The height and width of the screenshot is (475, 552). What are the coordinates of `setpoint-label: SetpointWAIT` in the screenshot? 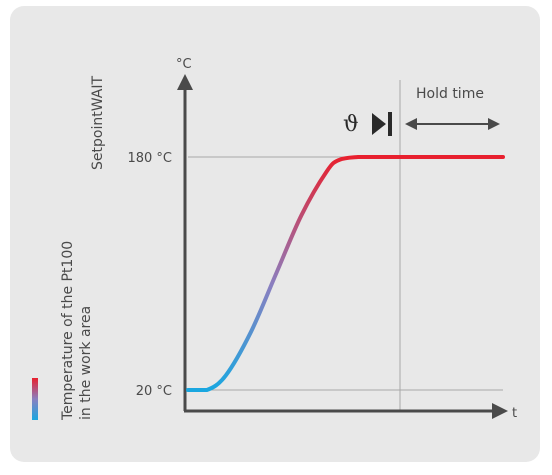 It's located at (98, 123).